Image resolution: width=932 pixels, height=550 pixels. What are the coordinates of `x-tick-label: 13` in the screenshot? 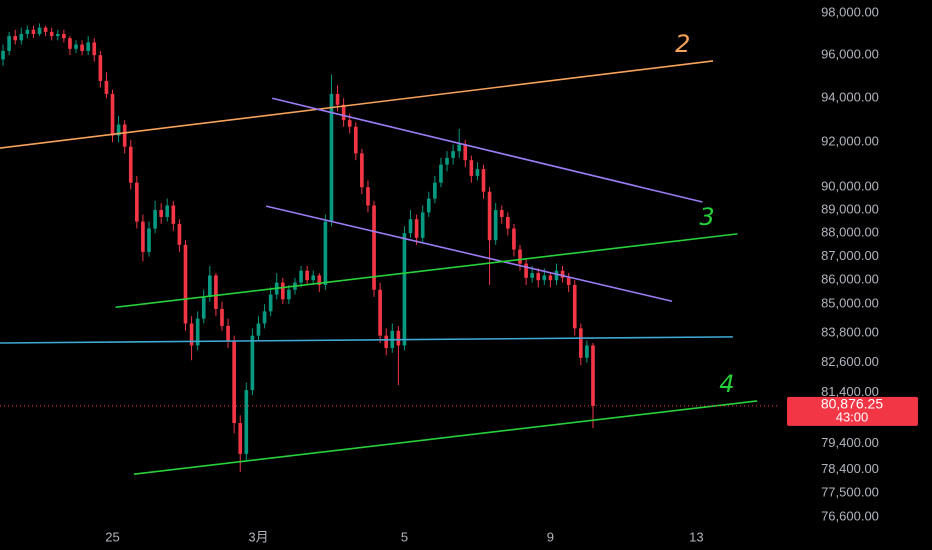 It's located at (696, 536).